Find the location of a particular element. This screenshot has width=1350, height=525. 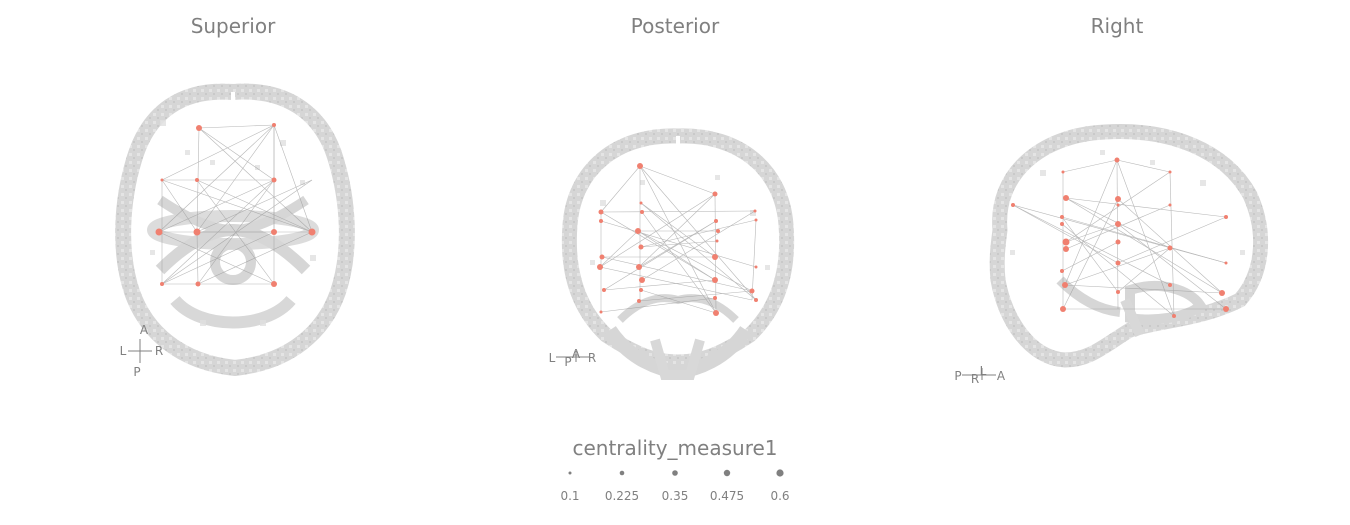

legend-label-2: 0.35 is located at coordinates (675, 496).